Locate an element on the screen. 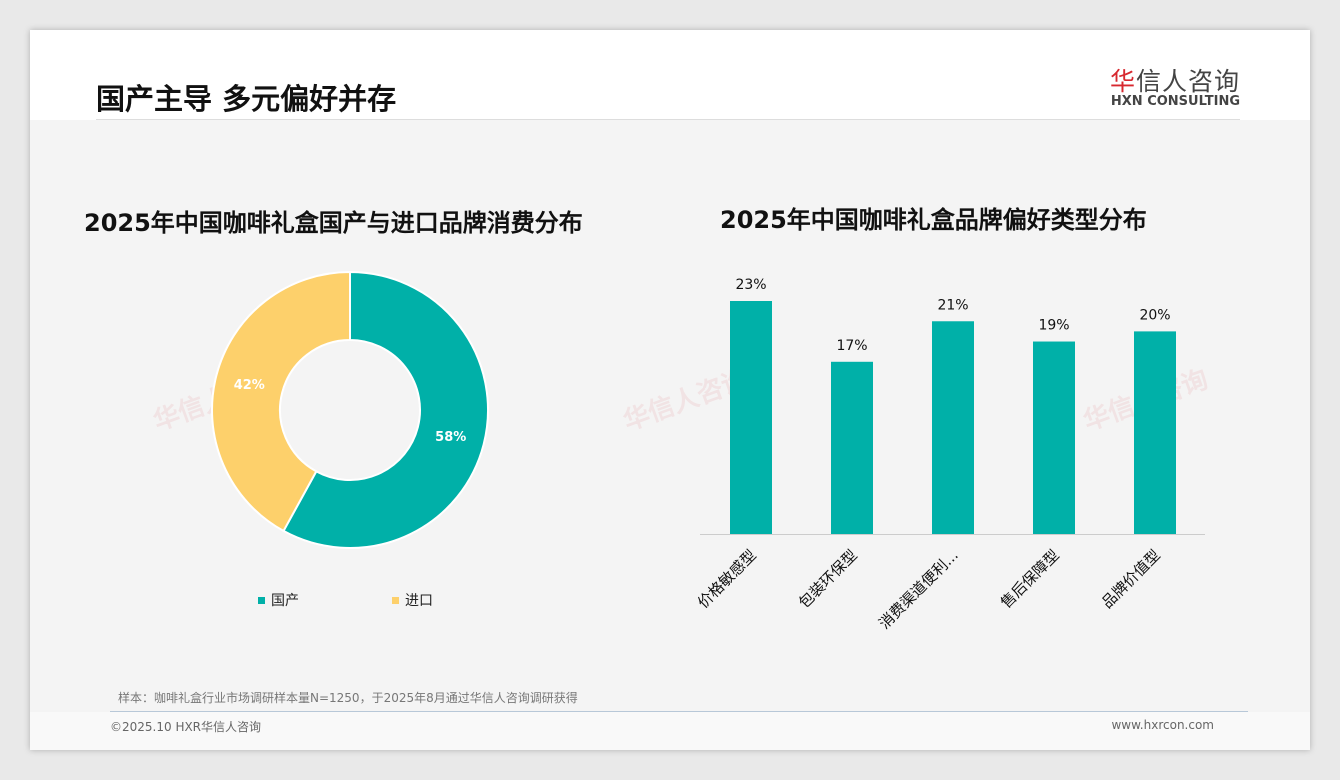 This screenshot has width=1340, height=780. footer-divider is located at coordinates (679, 711).